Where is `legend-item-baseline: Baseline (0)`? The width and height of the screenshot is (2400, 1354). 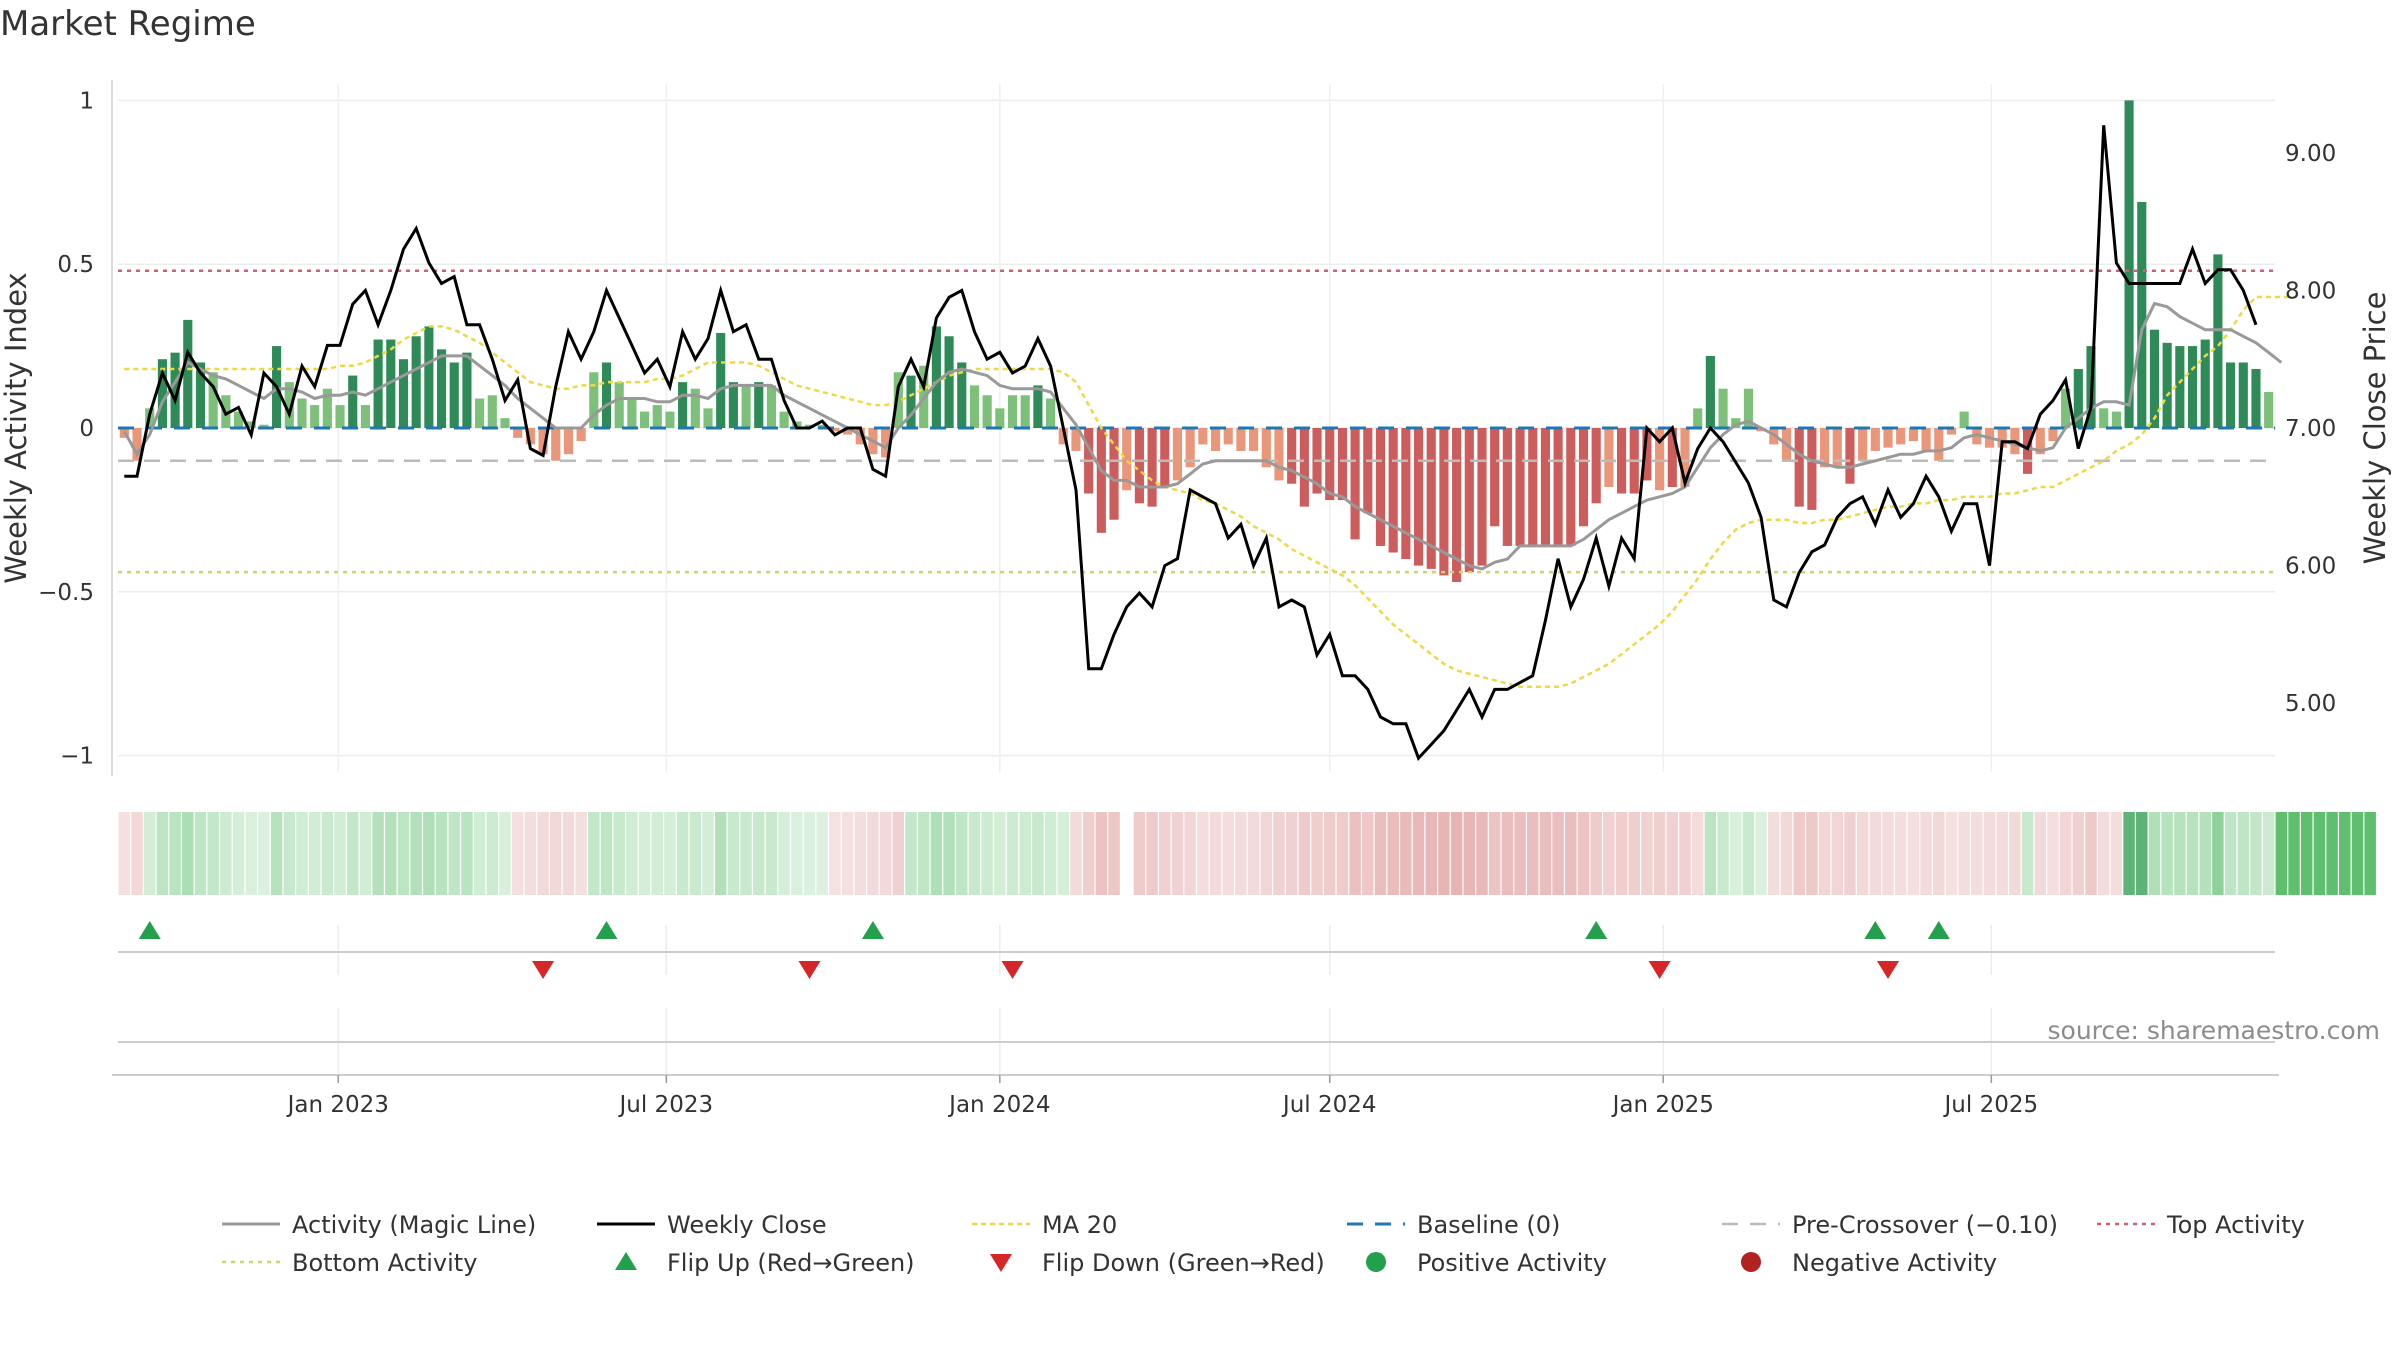
legend-item-baseline: Baseline (0) is located at coordinates (1453, 1225).